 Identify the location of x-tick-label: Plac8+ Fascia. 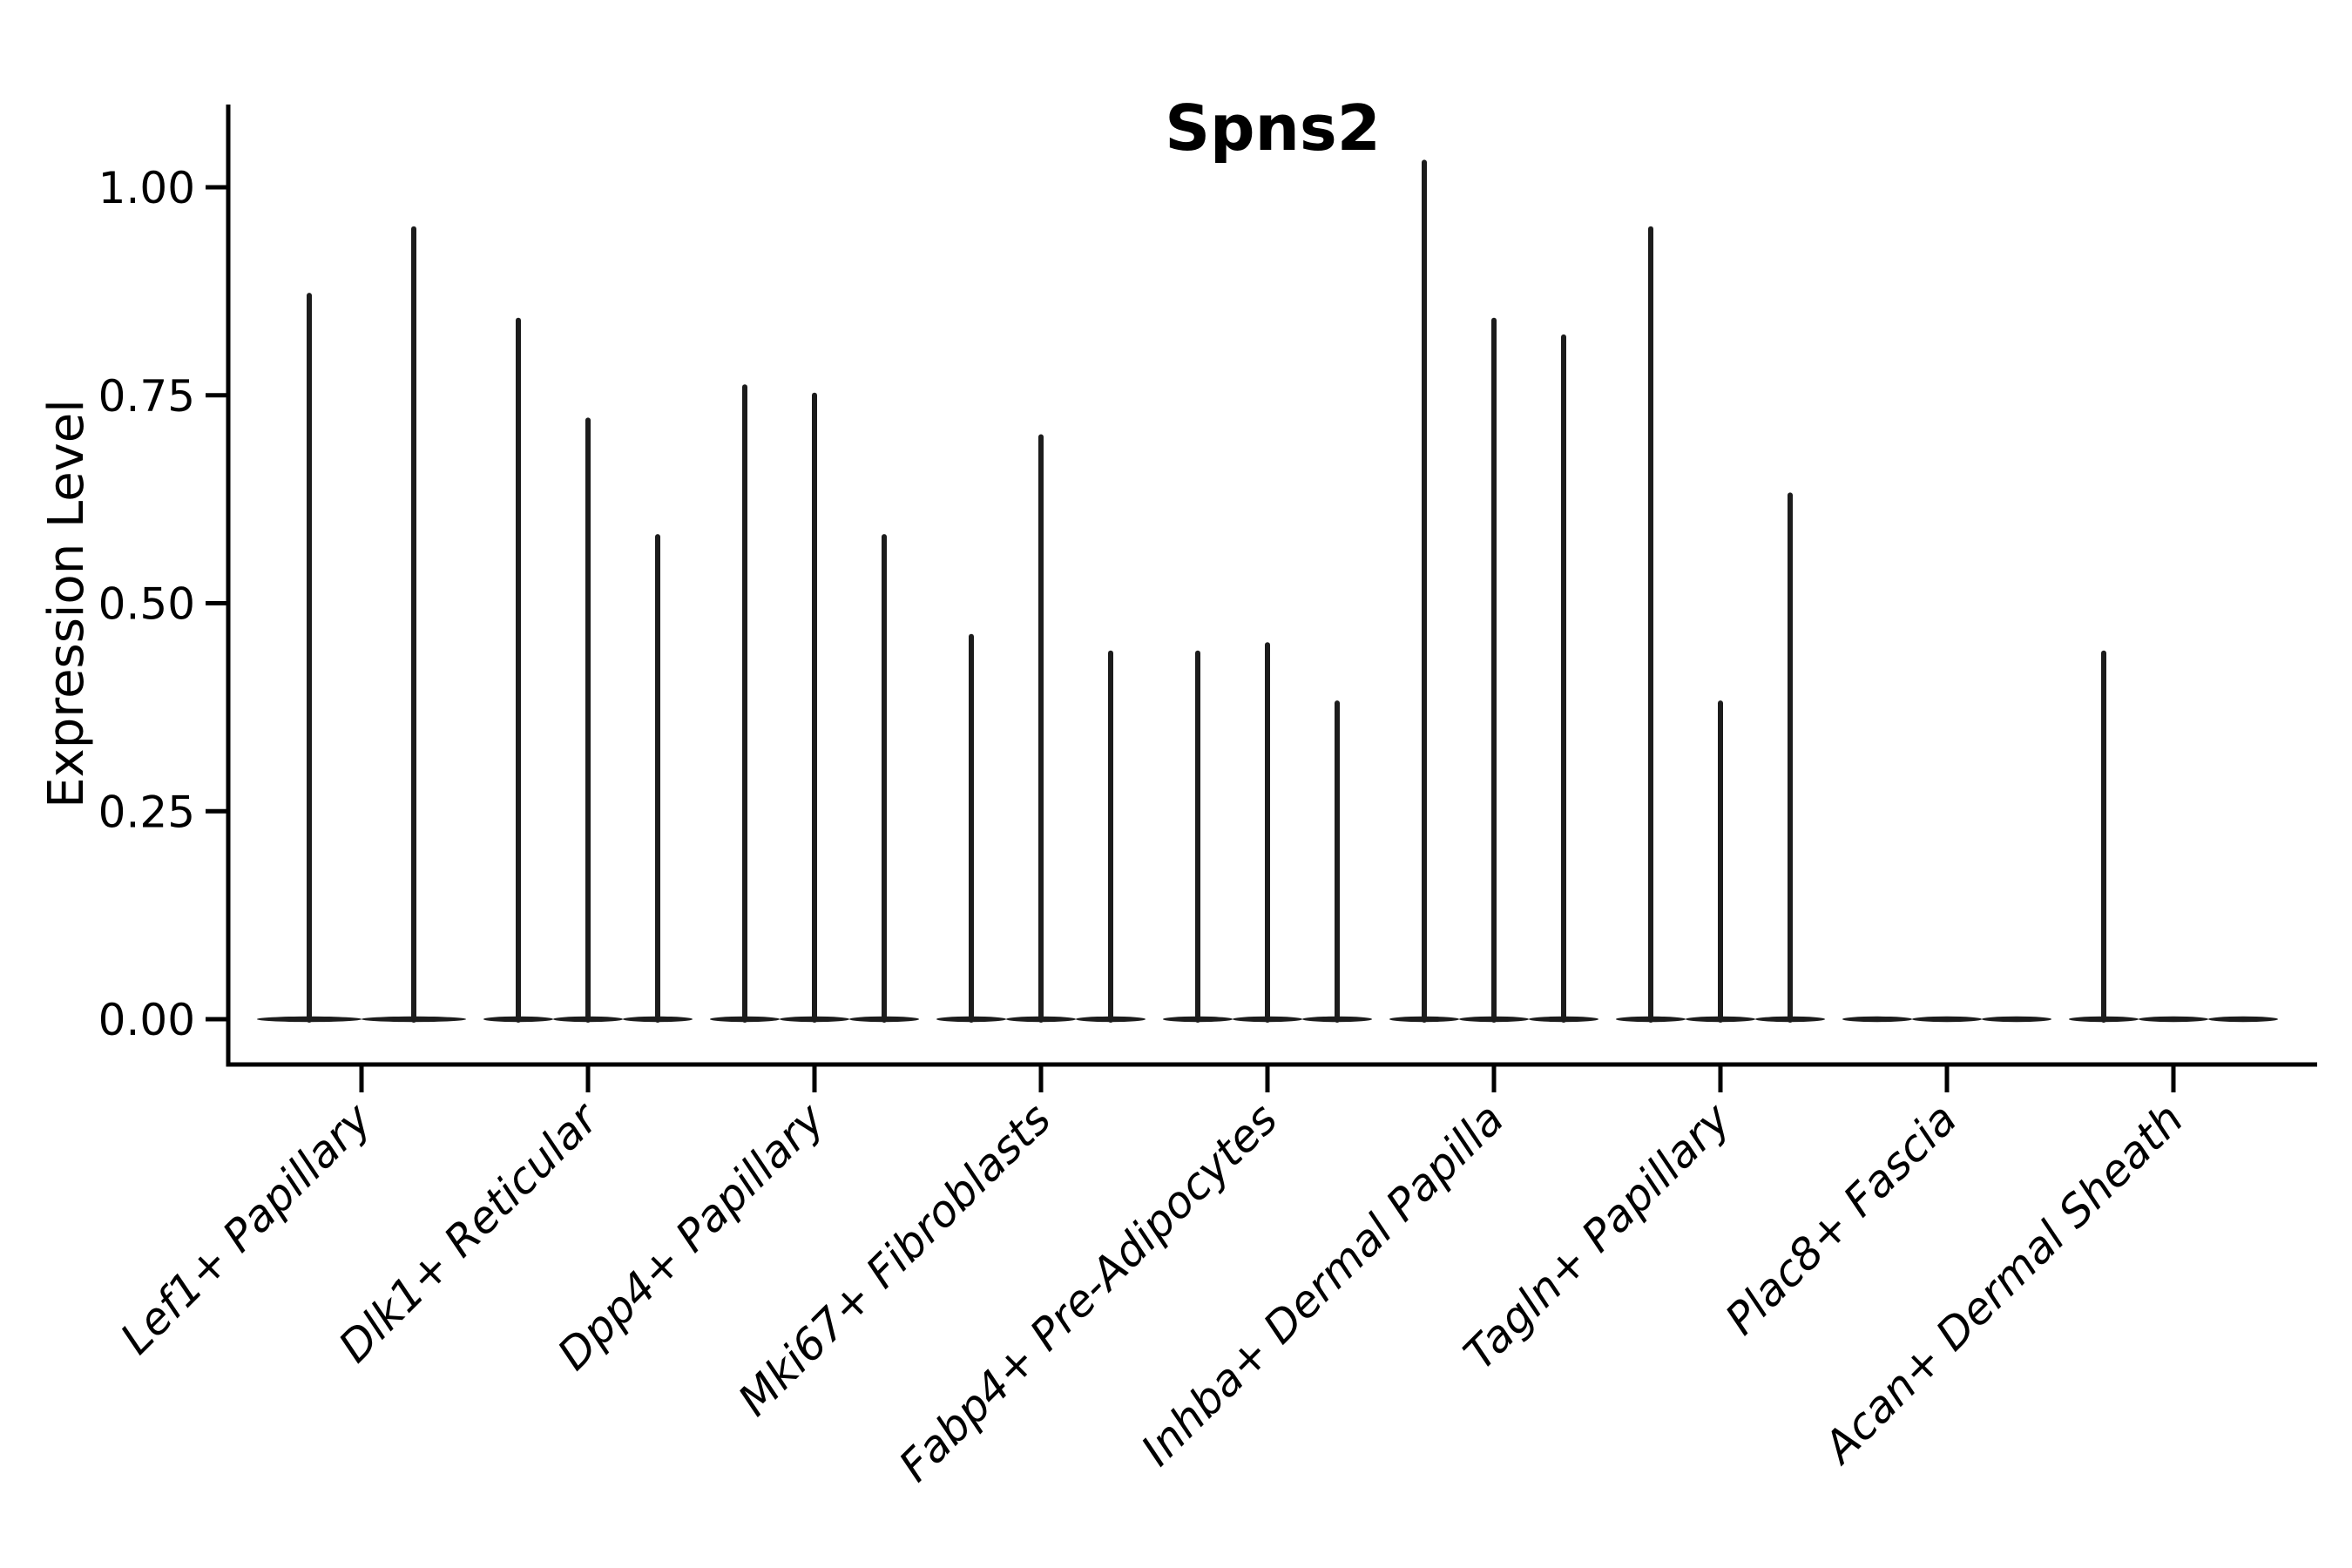
(1841, 1218).